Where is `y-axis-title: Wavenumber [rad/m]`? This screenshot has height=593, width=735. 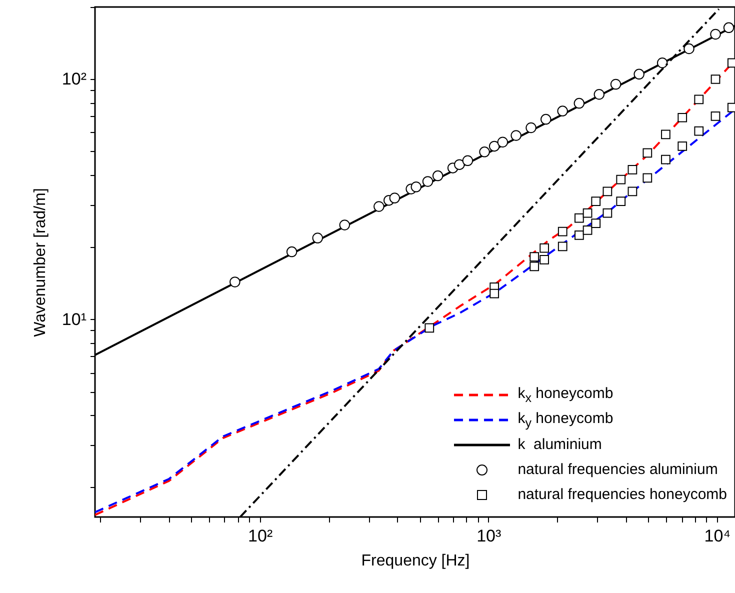 y-axis-title: Wavenumber [rad/m] is located at coordinates (40, 262).